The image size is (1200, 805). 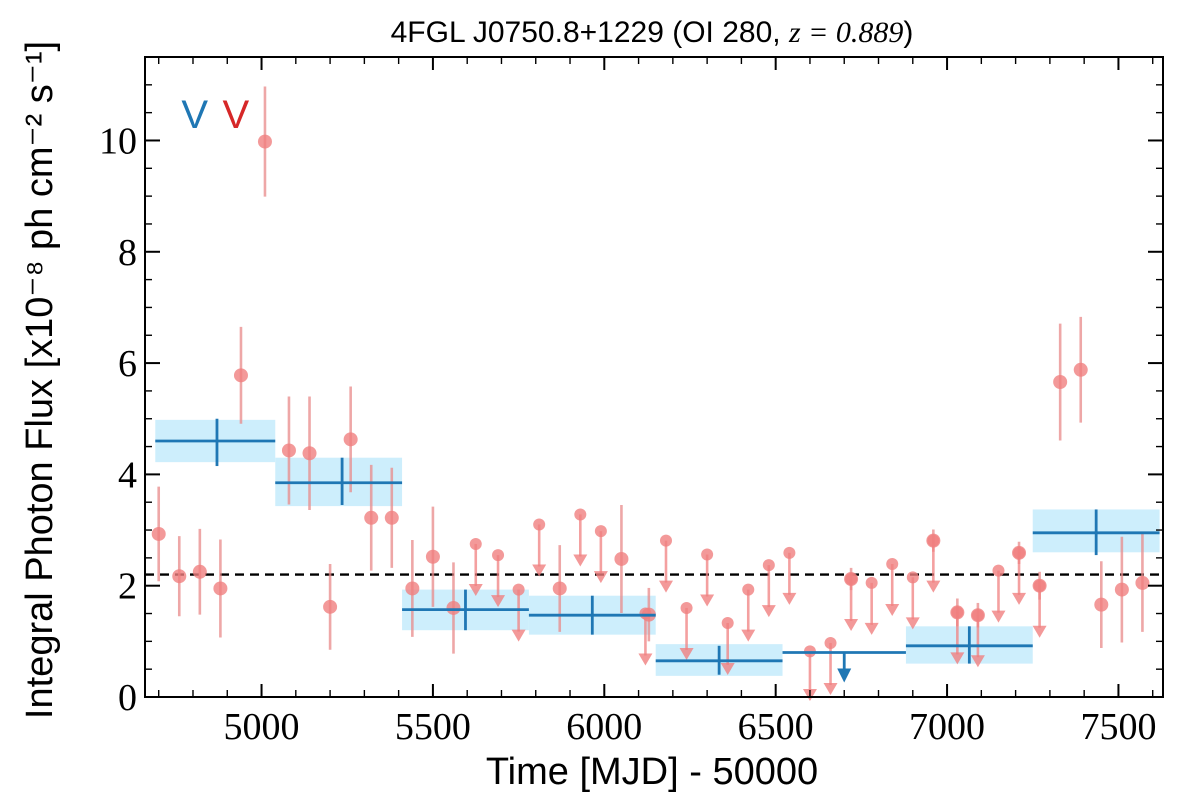 What do you see at coordinates (127, 475) in the screenshot?
I see `y-tick-label-4: 4` at bounding box center [127, 475].